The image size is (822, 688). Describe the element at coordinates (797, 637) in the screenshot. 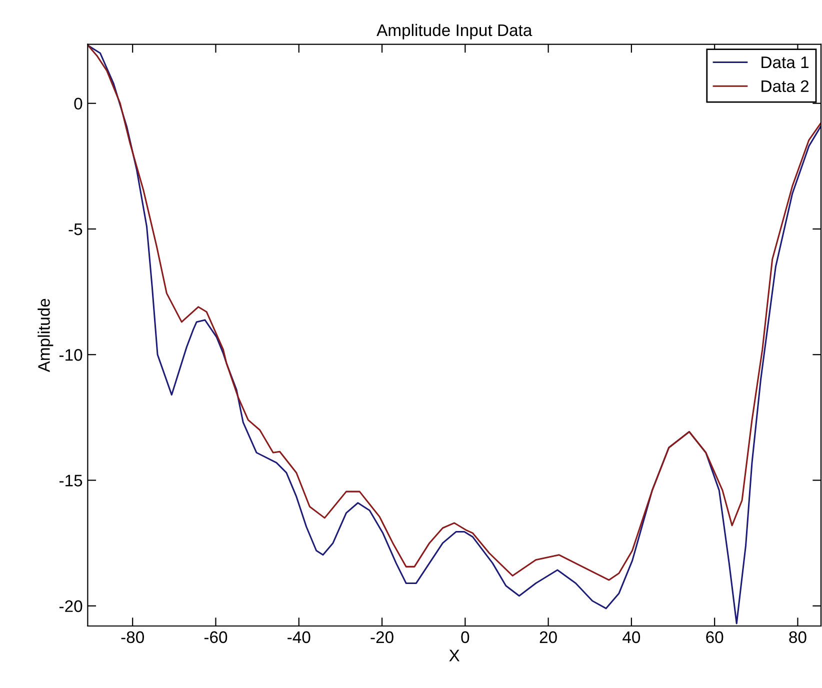

I see `x-tick-label: 80` at that location.